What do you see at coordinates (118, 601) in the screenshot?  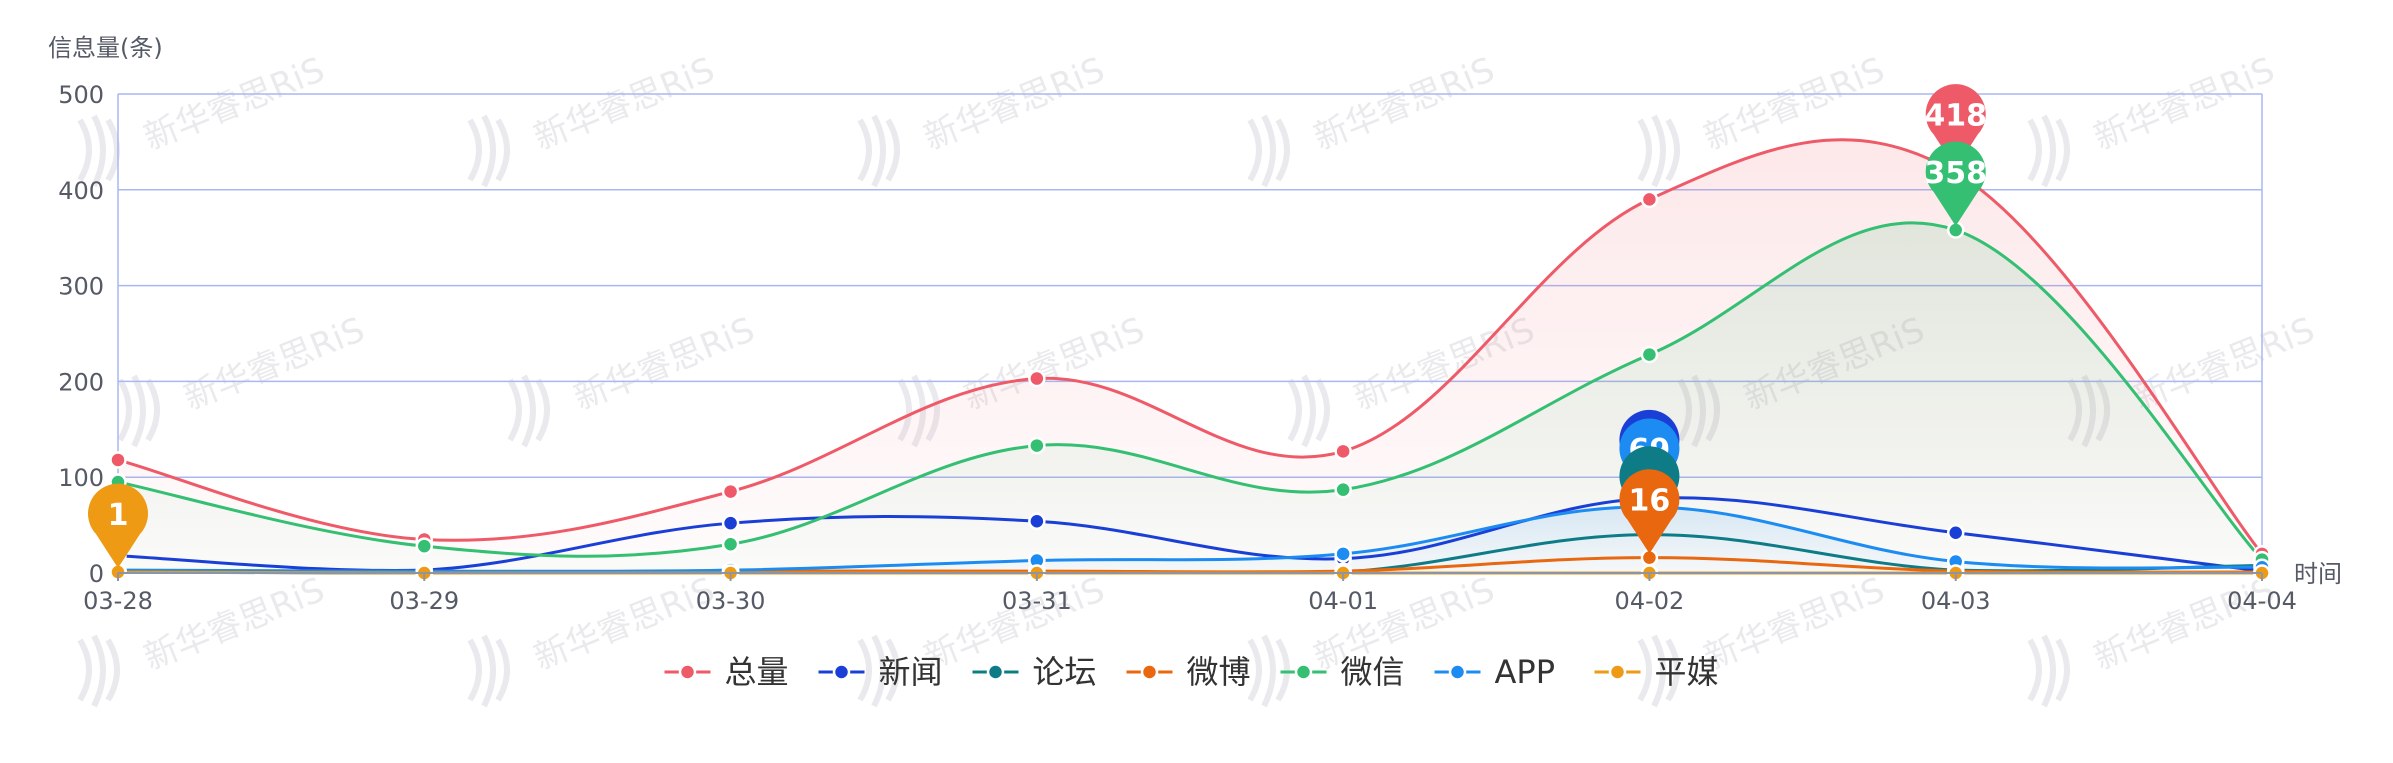 I see `x-tick-label: 03-28` at bounding box center [118, 601].